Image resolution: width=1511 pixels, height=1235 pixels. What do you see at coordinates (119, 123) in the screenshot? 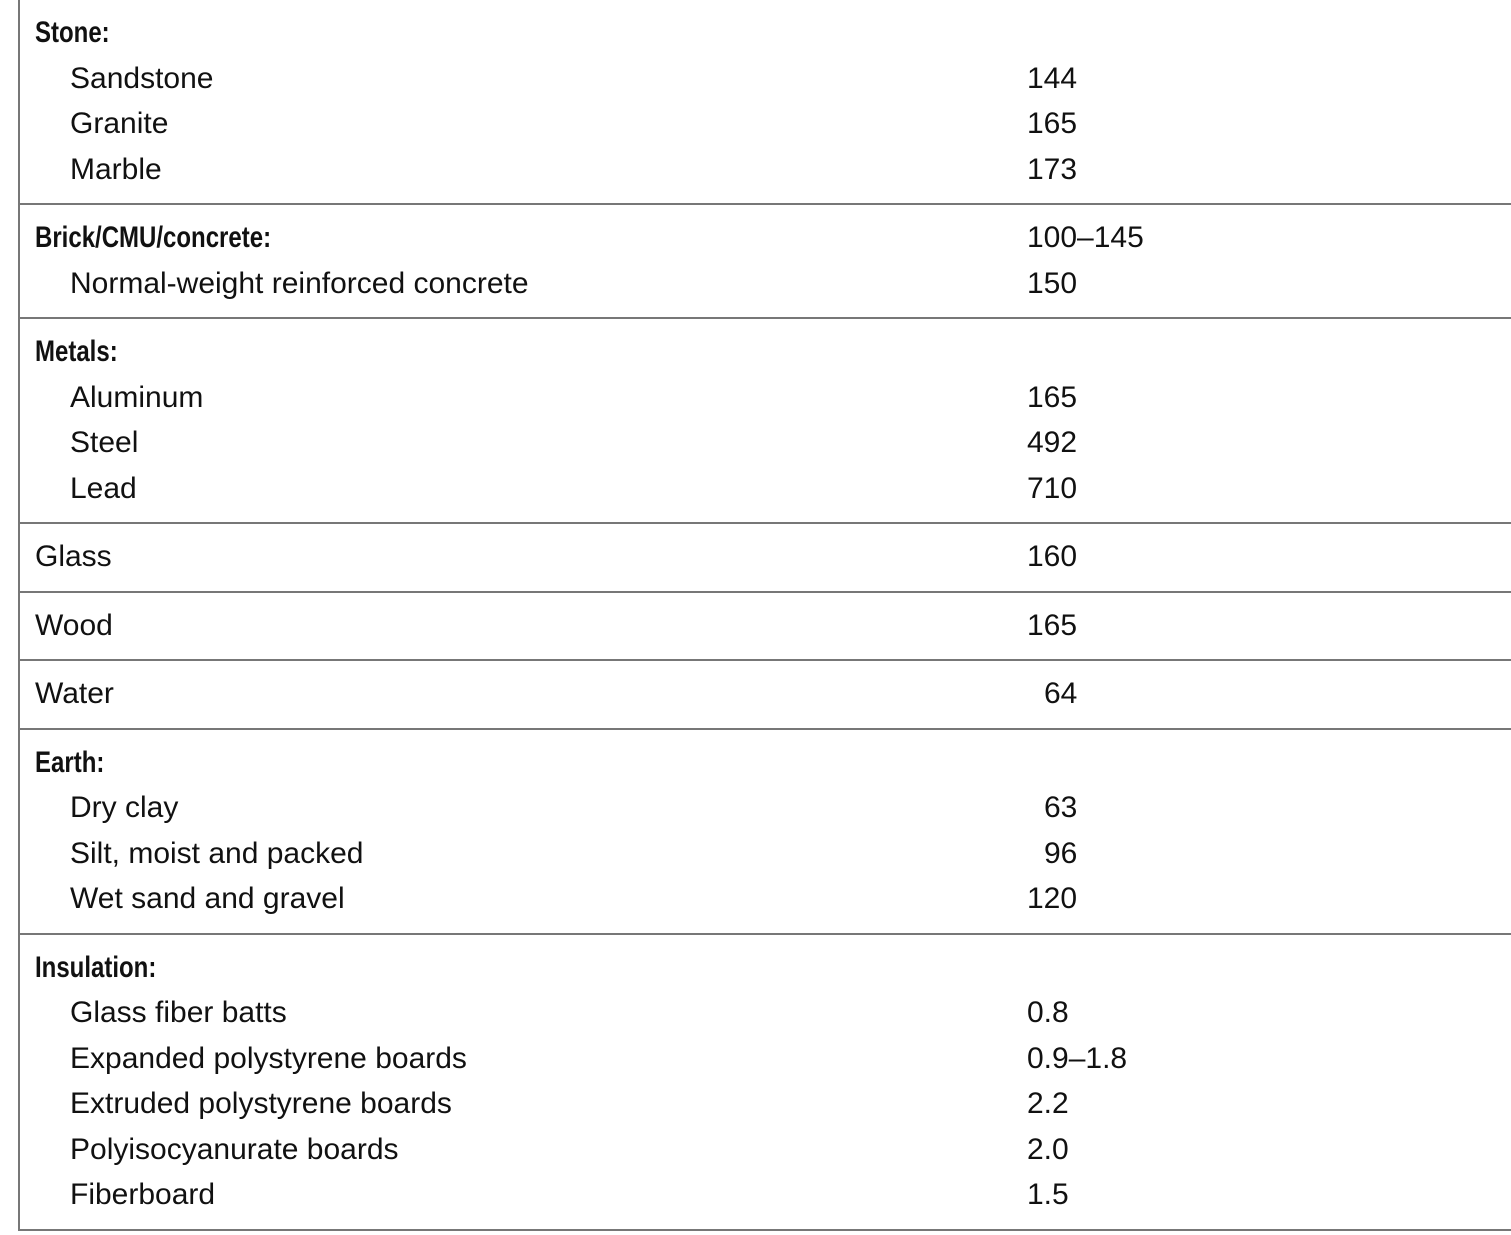
I see `material-label: Granite` at bounding box center [119, 123].